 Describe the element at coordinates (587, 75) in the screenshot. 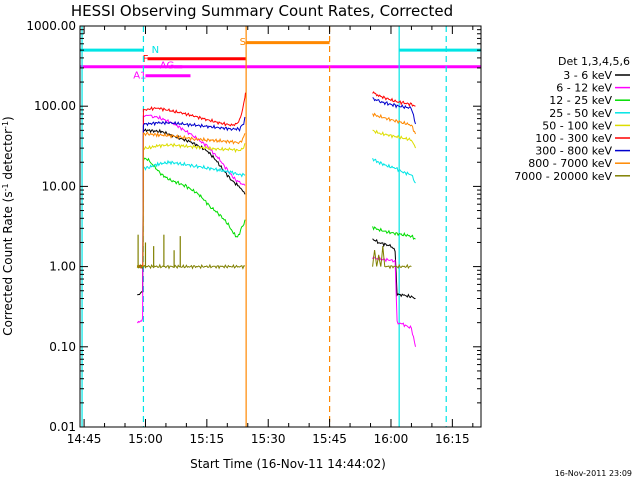

I see `legend-entry-label: 3 - 6 keV` at that location.